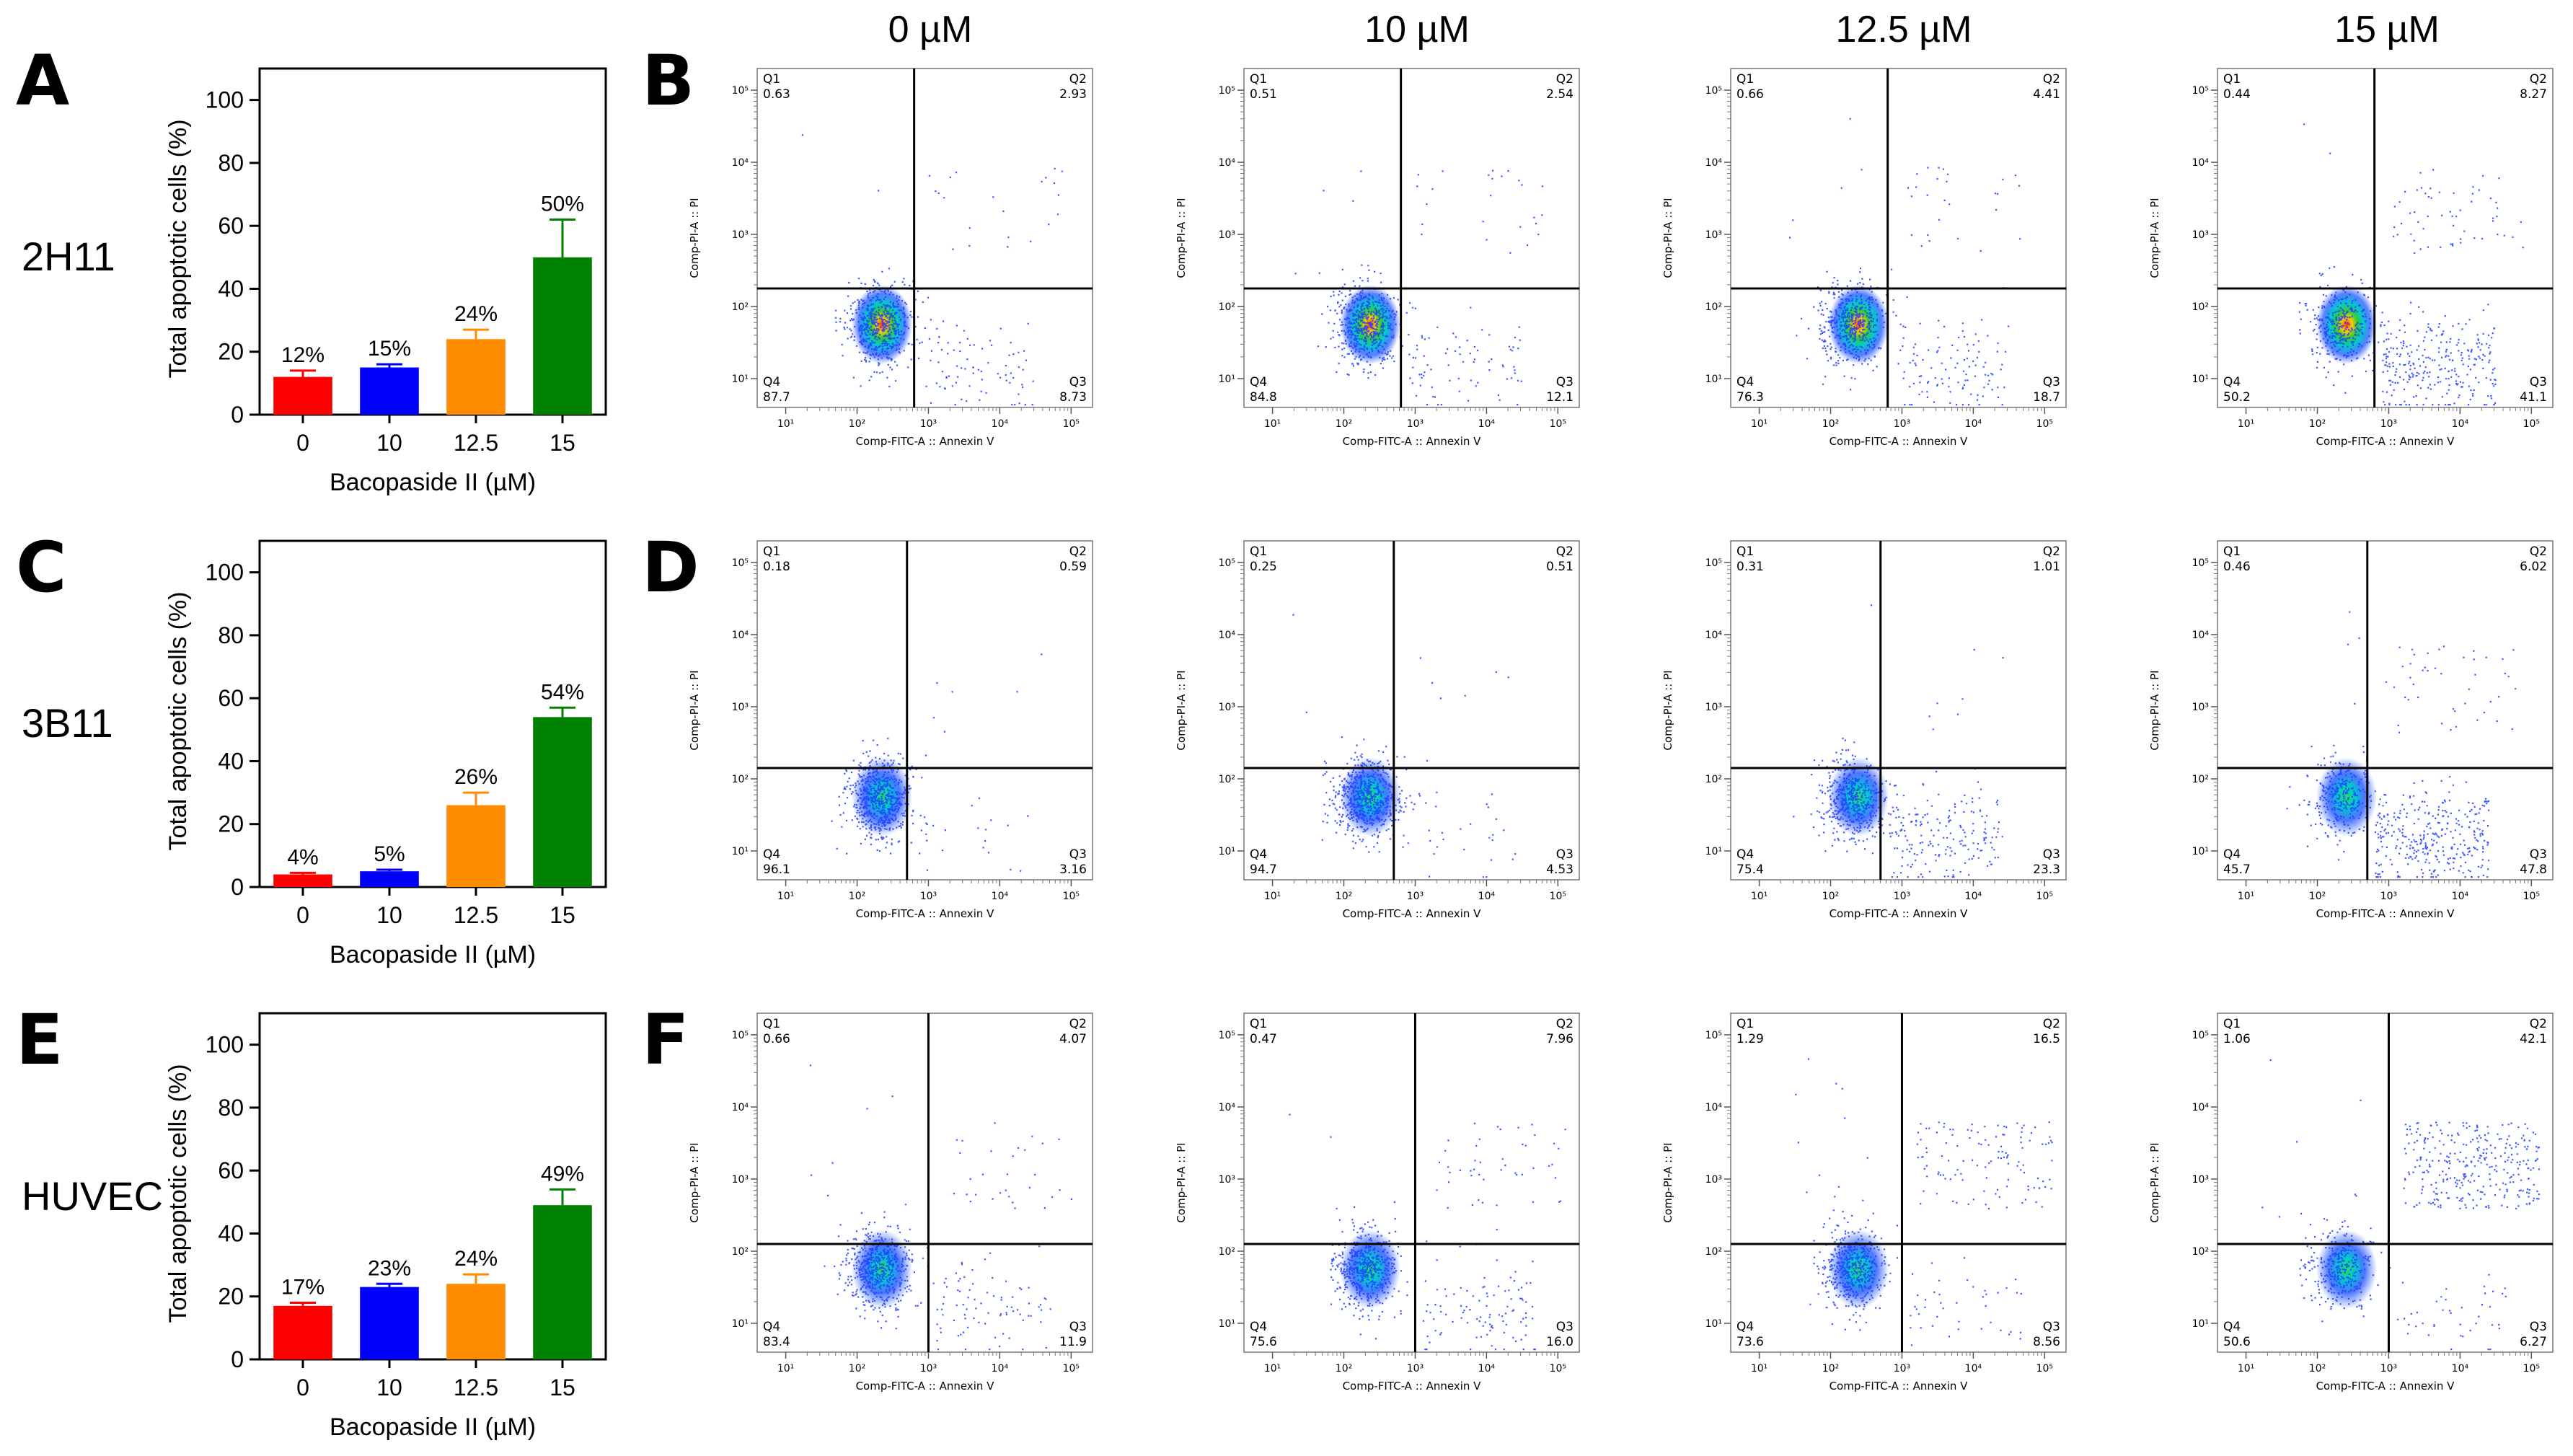 Image resolution: width=2573 pixels, height=1456 pixels. I want to click on x-tick-label: 10, so click(389, 1387).